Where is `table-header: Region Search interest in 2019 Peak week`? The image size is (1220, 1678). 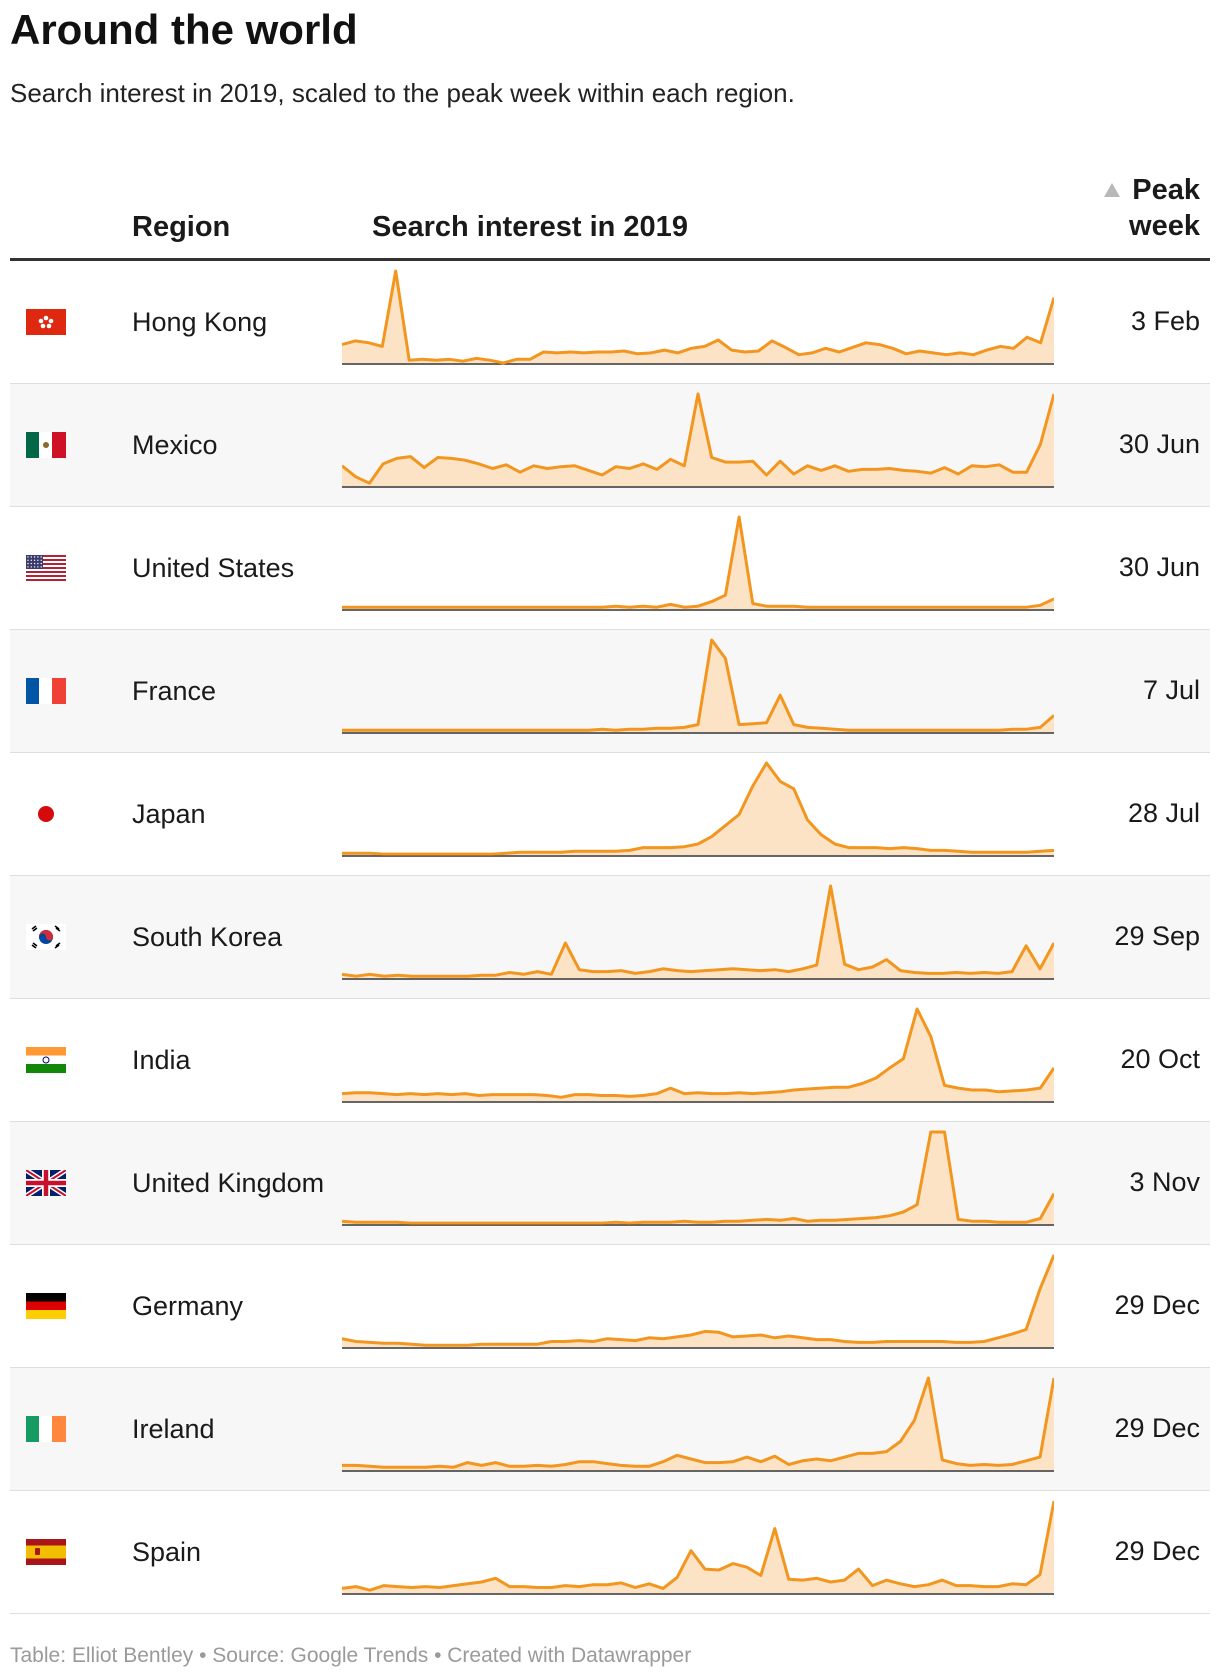
table-header: Region Search interest in 2019 Peak week is located at coordinates (610, 205).